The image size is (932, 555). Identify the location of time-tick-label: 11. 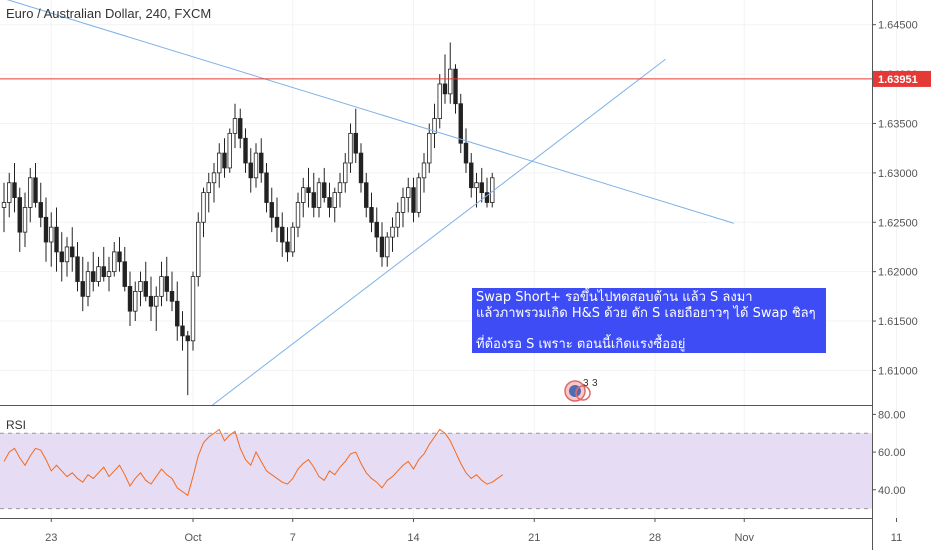
(896, 538).